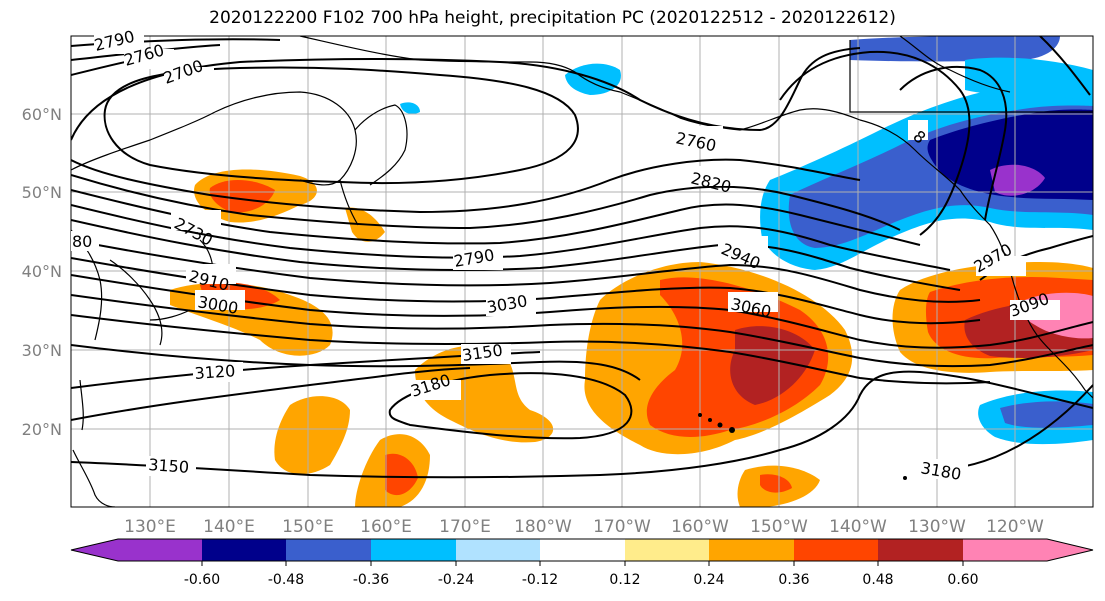 The height and width of the screenshot is (601, 1105). Describe the element at coordinates (286, 580) in the screenshot. I see `colorbar-tick-label: -0.48` at that location.